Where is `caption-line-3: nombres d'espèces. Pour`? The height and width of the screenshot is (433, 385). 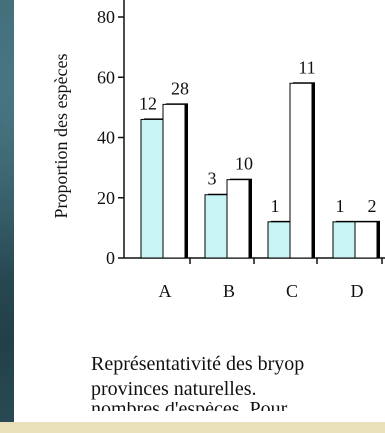
caption-line-3: nombres d'espèces. Pour is located at coordinates (238, 406).